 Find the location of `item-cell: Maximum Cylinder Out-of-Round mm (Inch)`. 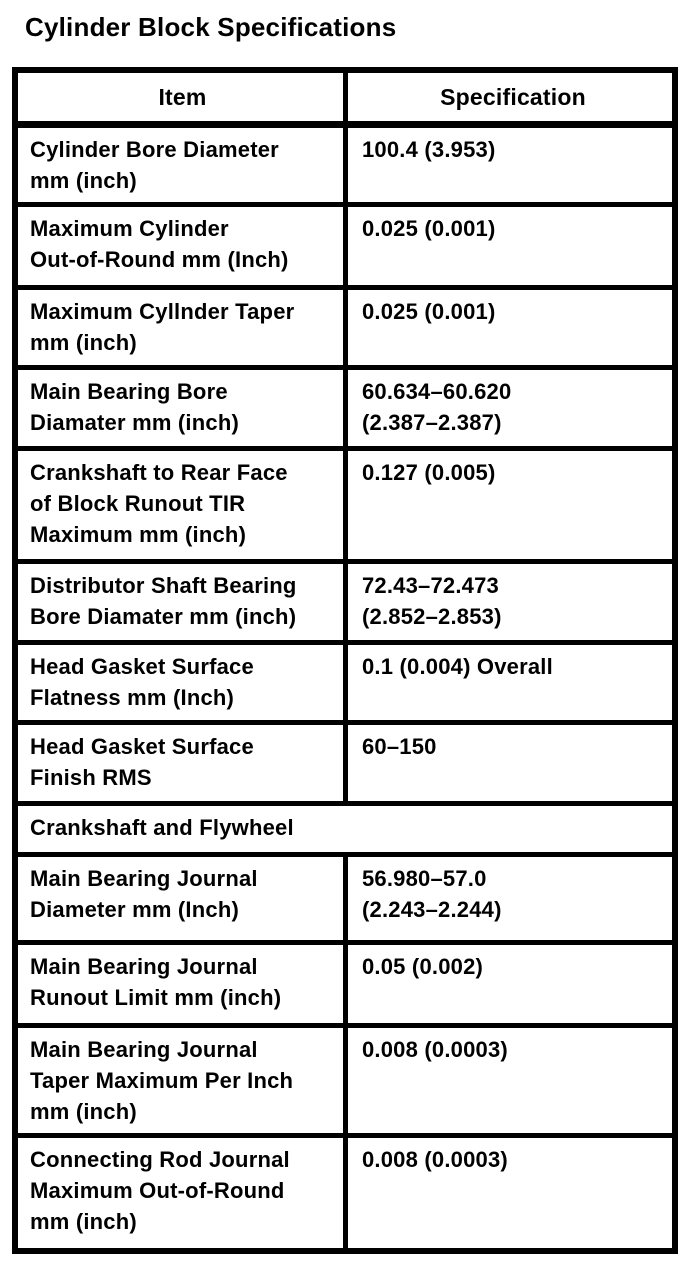

item-cell: Maximum Cylinder Out-of-Round mm (Inch) is located at coordinates (183, 246).